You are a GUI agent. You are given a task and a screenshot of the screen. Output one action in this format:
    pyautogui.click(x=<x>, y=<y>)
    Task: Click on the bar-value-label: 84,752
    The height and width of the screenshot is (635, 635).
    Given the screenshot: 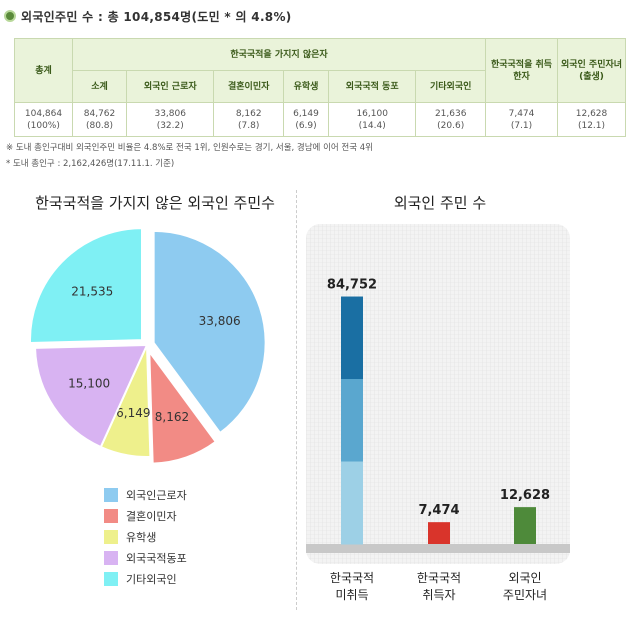 What is the action you would take?
    pyautogui.click(x=352, y=285)
    